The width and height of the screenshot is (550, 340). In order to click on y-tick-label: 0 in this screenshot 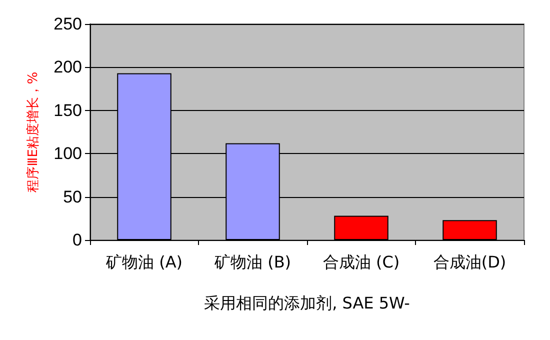, I will do `click(77, 240)`.